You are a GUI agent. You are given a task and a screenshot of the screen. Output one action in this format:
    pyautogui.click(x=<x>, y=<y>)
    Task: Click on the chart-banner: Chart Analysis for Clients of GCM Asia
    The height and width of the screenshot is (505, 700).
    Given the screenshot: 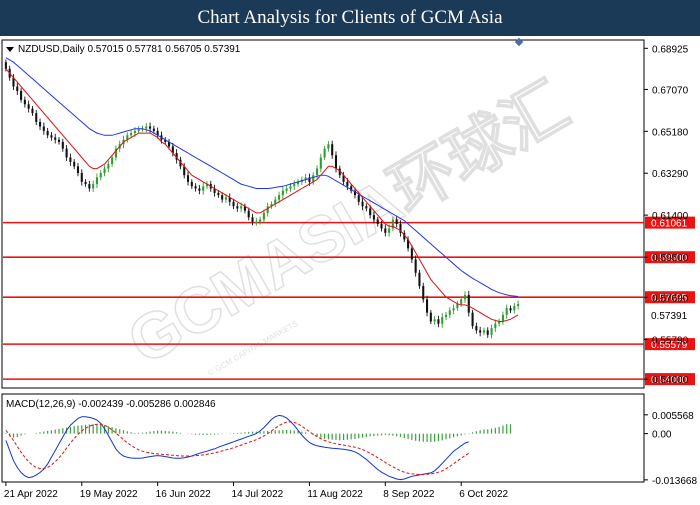 What is the action you would take?
    pyautogui.click(x=350, y=18)
    